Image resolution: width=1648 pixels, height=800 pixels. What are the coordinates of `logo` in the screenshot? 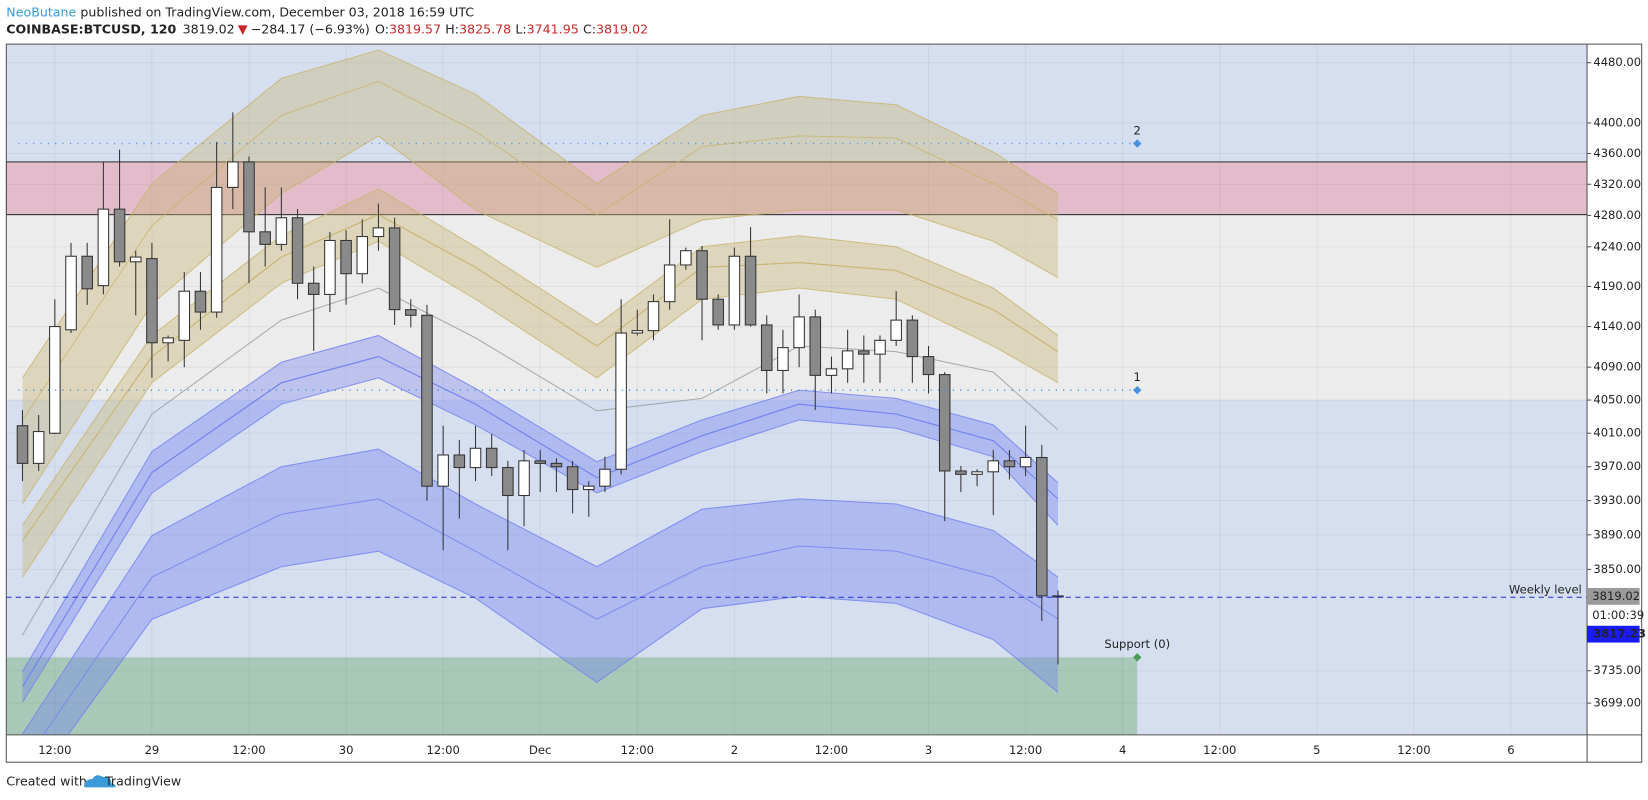 It's located at (100, 781).